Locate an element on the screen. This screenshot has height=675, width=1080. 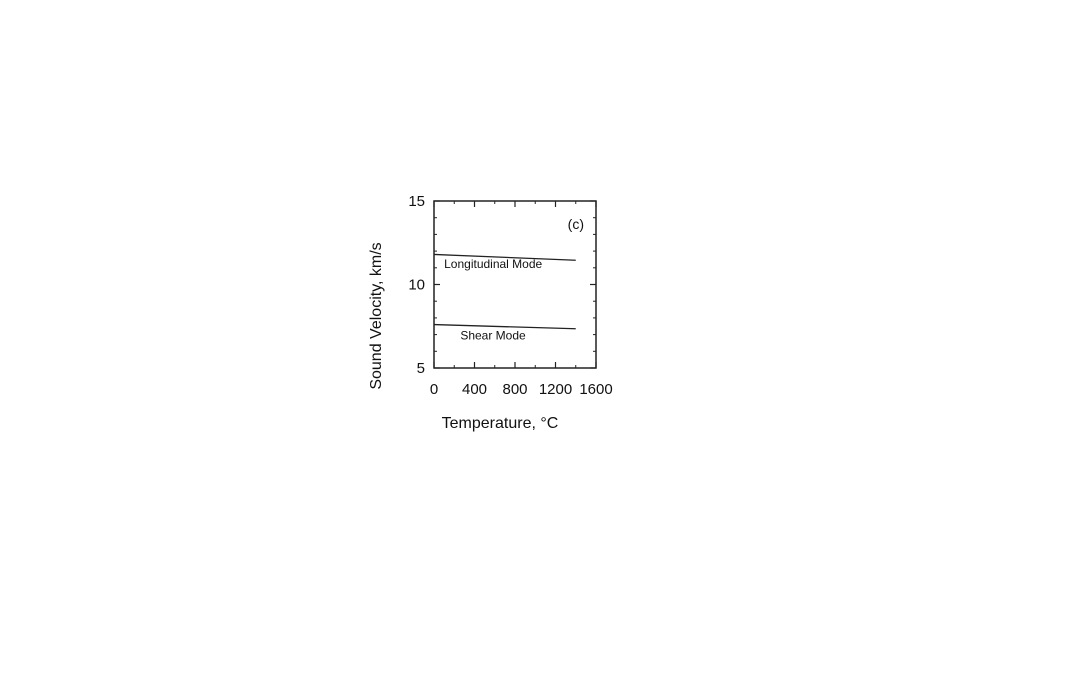
x-tick-label: 800 is located at coordinates (514, 389).